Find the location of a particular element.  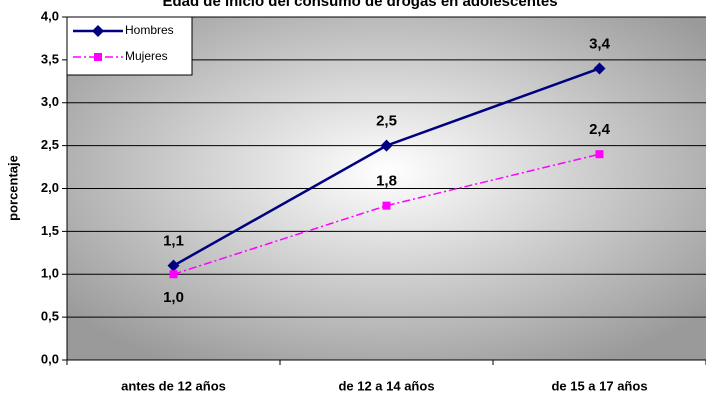

y-tick-label: 4,0 is located at coordinates (50, 15).